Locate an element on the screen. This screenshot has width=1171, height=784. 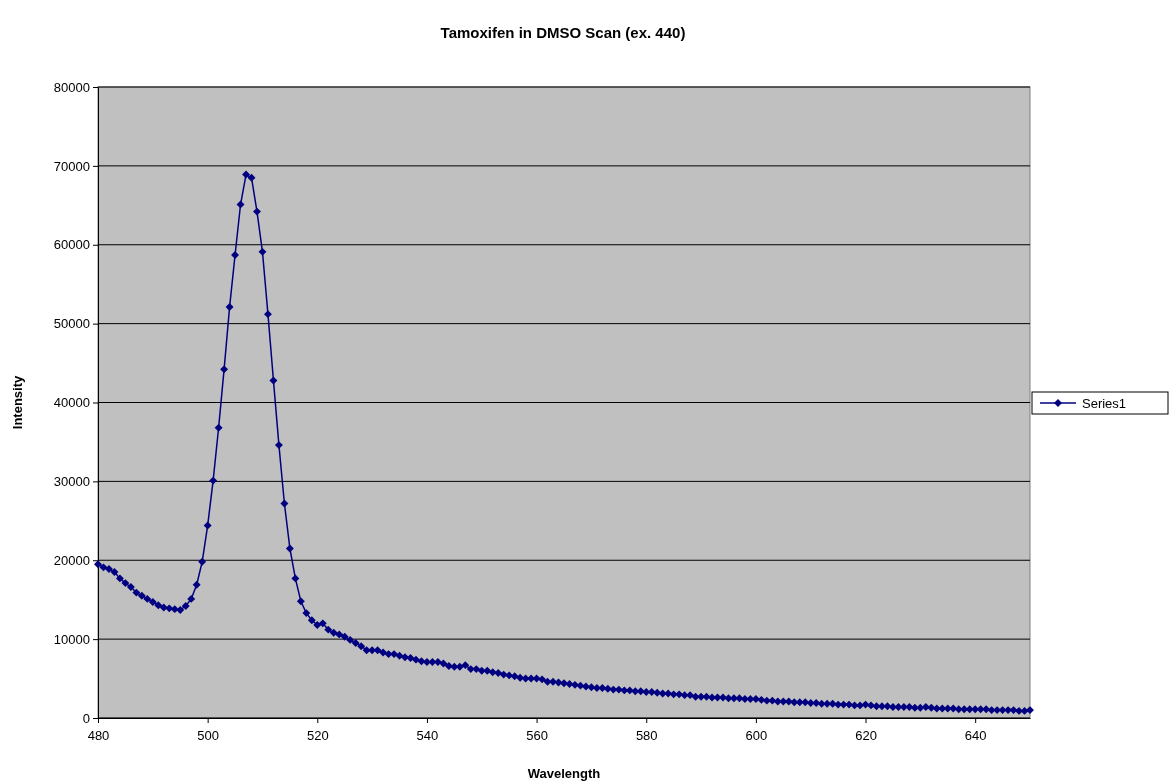
y-tick-label: 80000 is located at coordinates (71, 87).